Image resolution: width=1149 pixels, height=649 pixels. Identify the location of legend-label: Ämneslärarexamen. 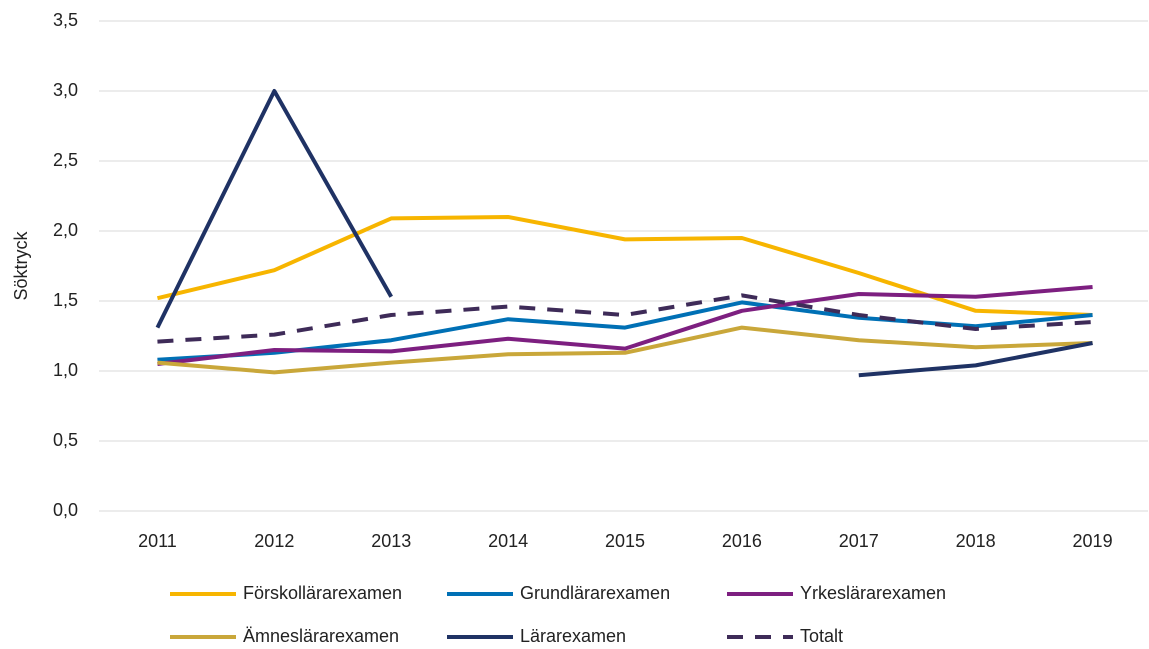
(321, 636).